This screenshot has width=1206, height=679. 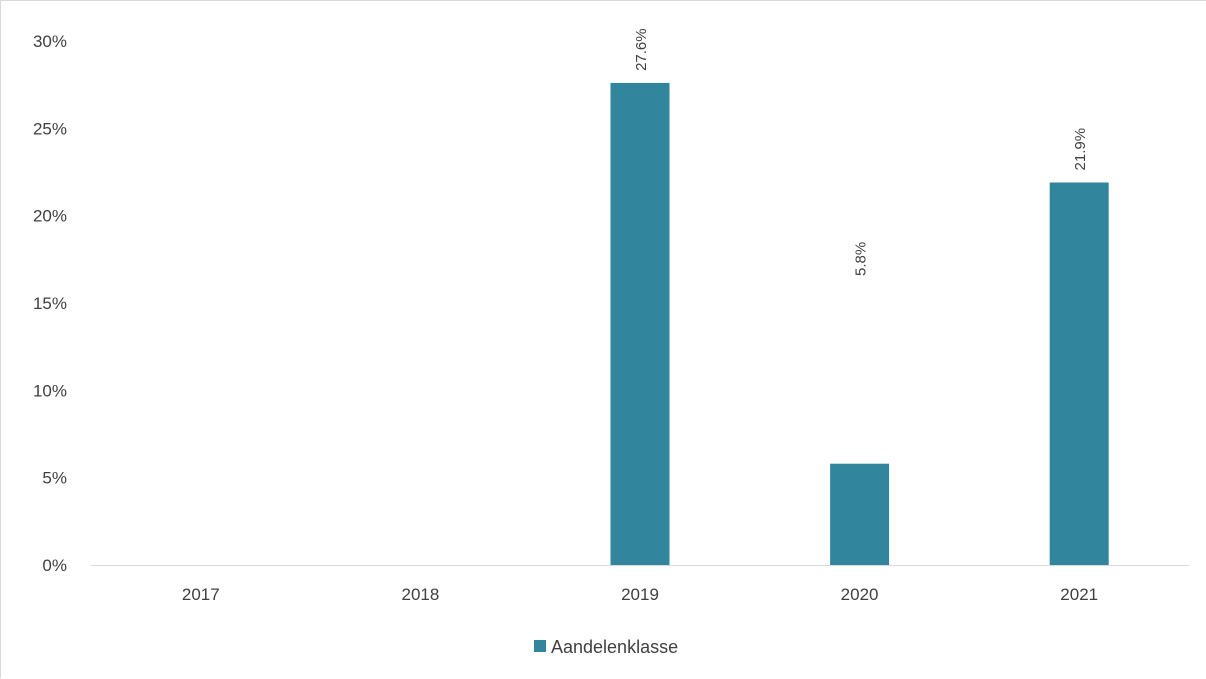 What do you see at coordinates (540, 646) in the screenshot?
I see `legend-swatch` at bounding box center [540, 646].